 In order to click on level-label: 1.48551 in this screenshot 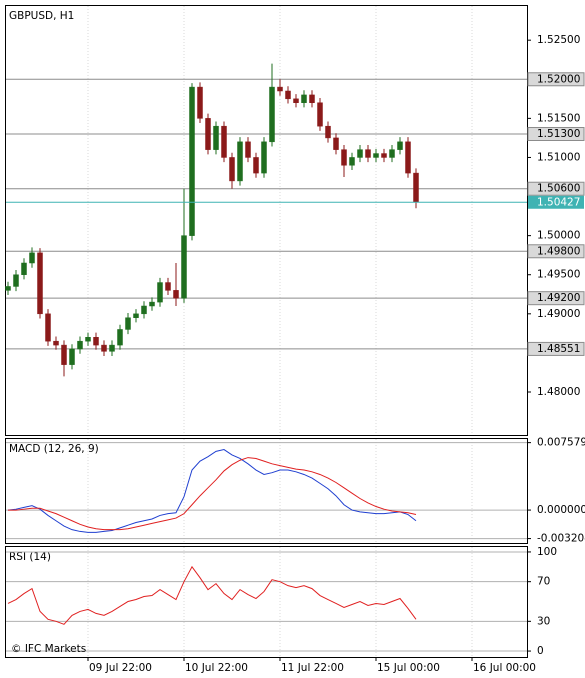, I will do `click(558, 349)`.